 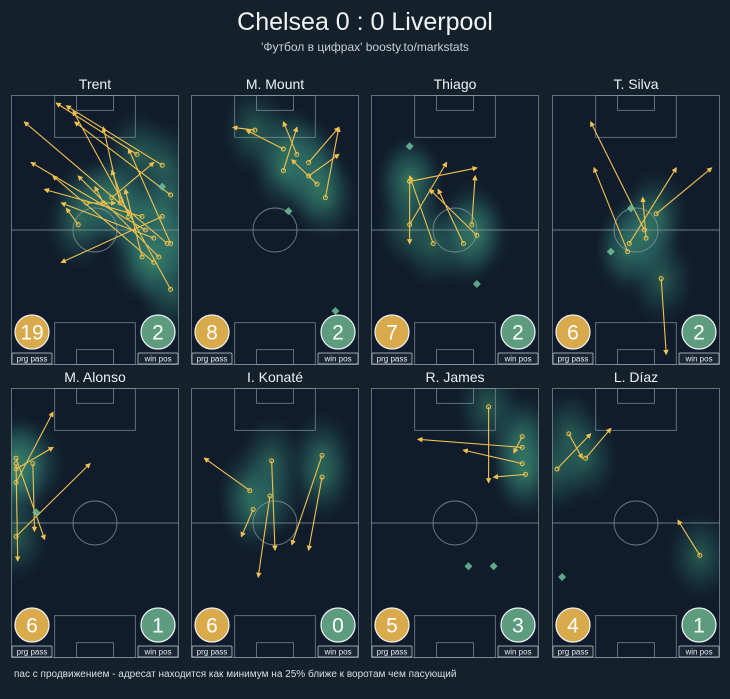 What do you see at coordinates (573, 339) in the screenshot?
I see `prg-pass-badge: 6 prg pass` at bounding box center [573, 339].